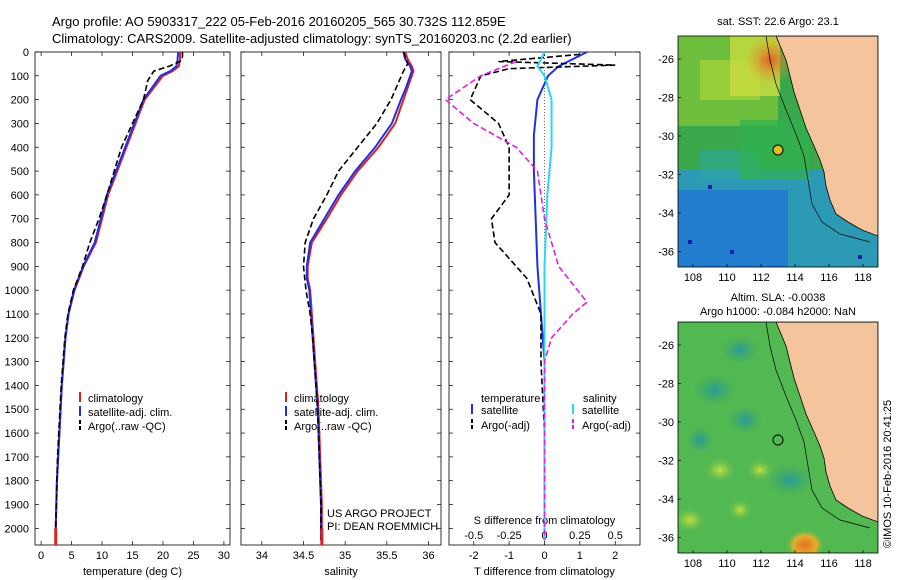 The height and width of the screenshot is (580, 900). What do you see at coordinates (829, 564) in the screenshot?
I see `map-x-tick-label: 116` at bounding box center [829, 564].